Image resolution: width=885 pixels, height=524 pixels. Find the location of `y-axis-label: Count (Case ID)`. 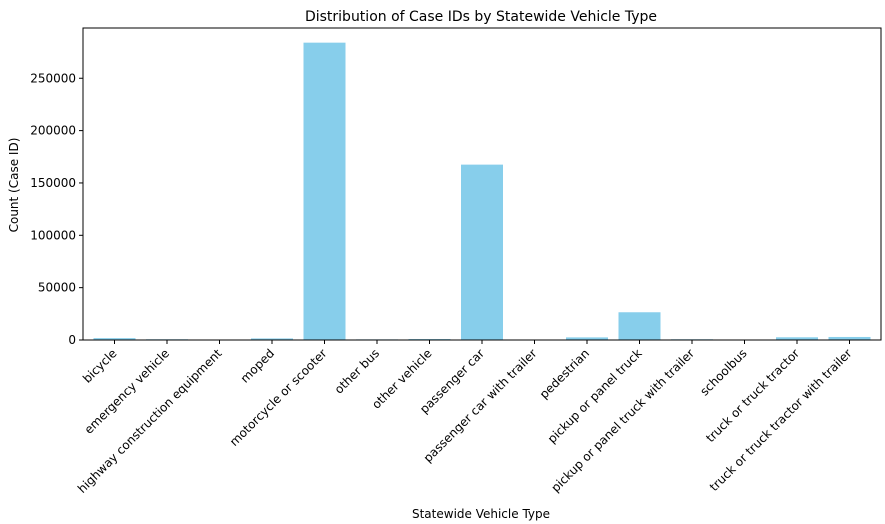

y-axis-label: Count (Case ID) is located at coordinates (14, 185).